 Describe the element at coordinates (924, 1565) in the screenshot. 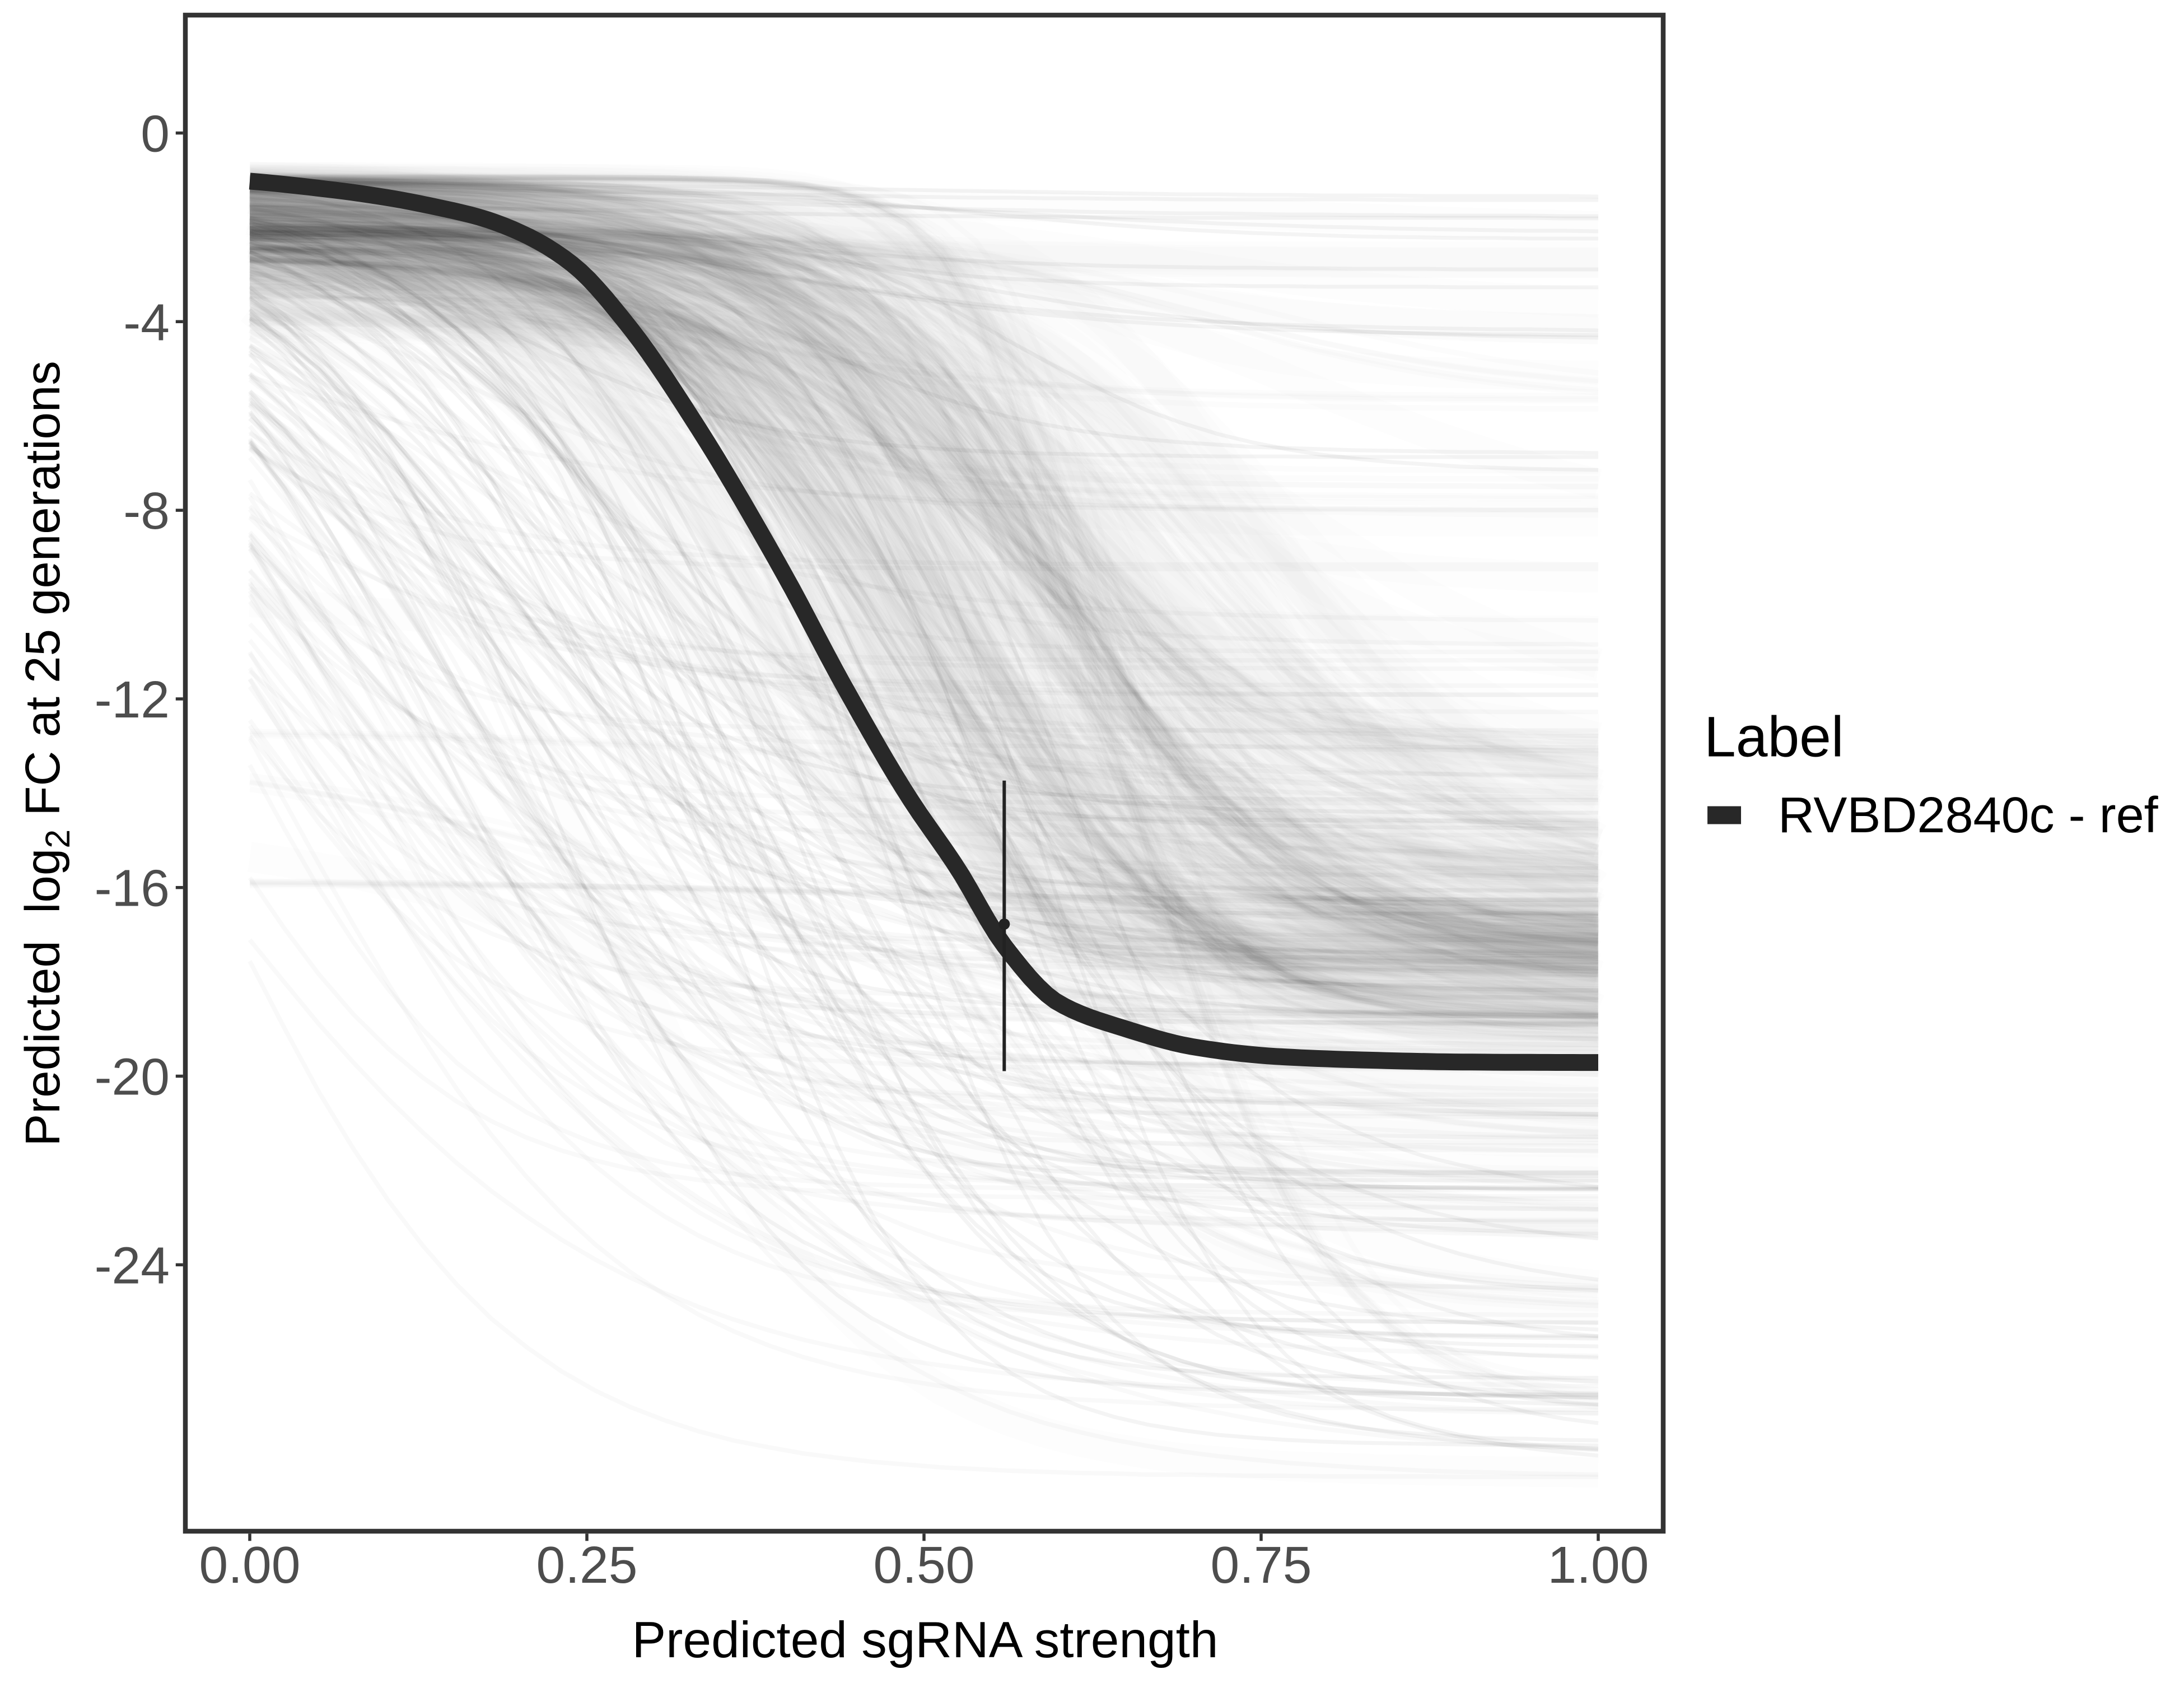

I see `svg-text: 0.50` at that location.